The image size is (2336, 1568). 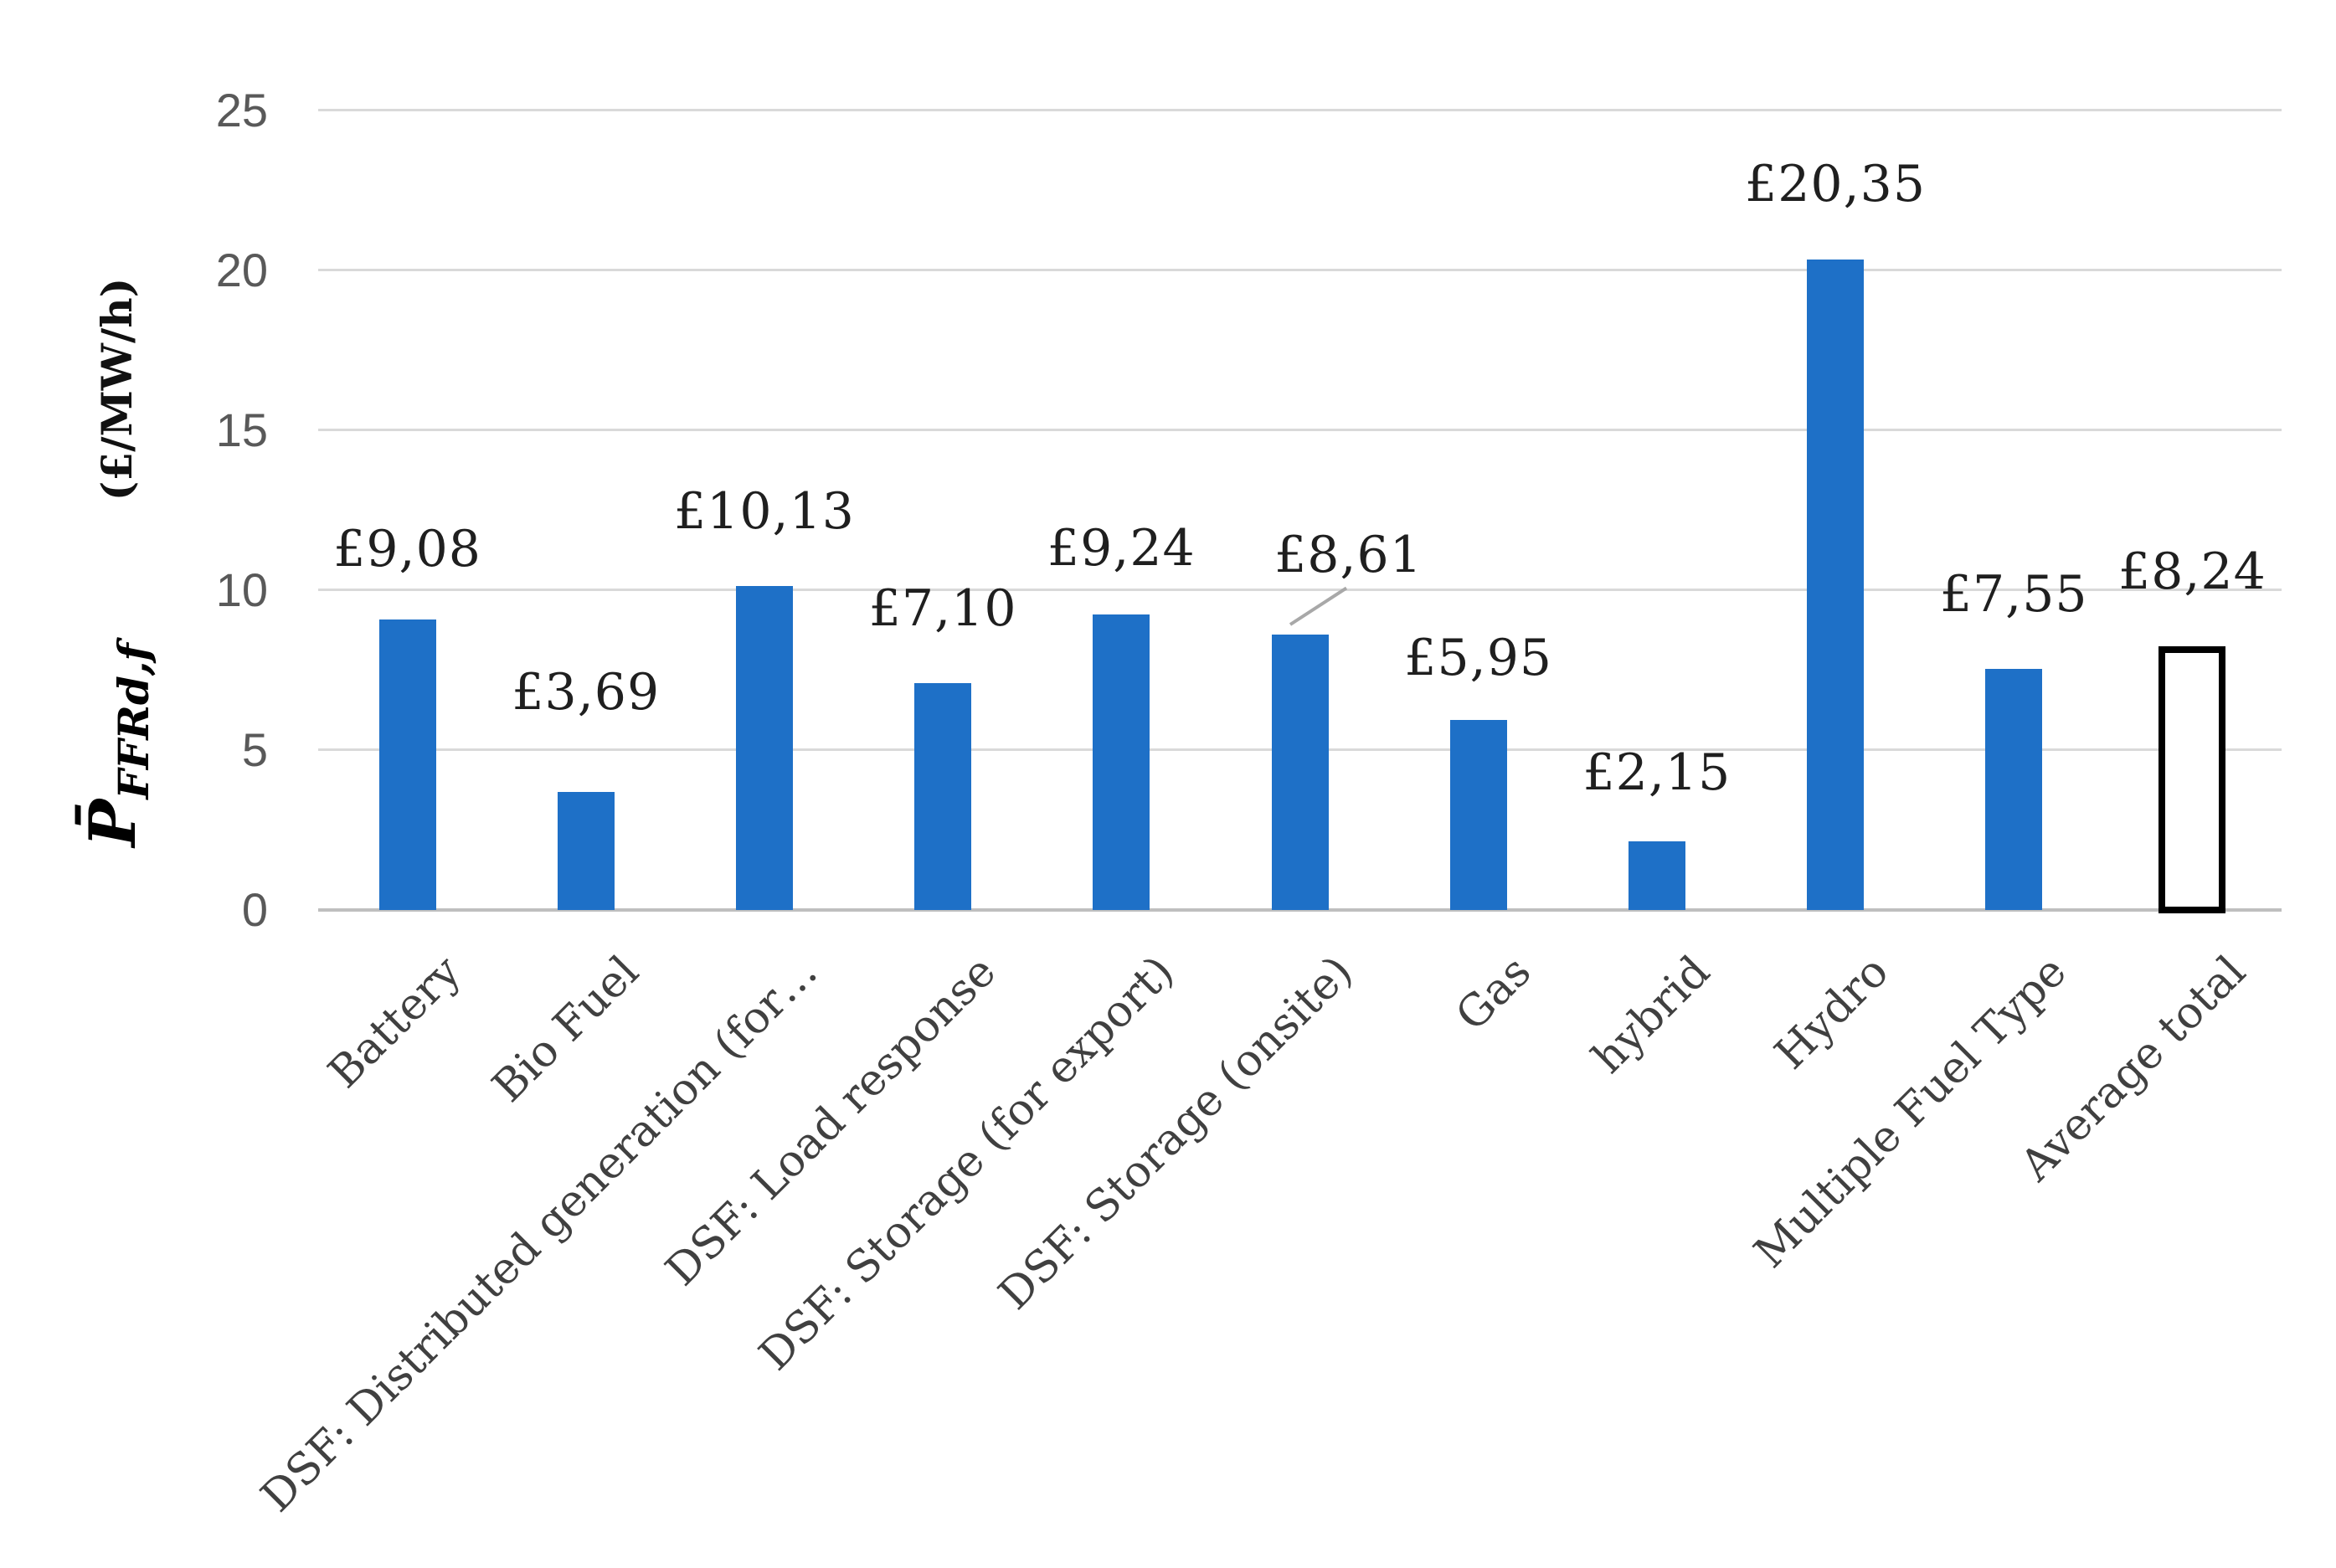 I want to click on bar-value-label: £5,95, so click(x=1478, y=657).